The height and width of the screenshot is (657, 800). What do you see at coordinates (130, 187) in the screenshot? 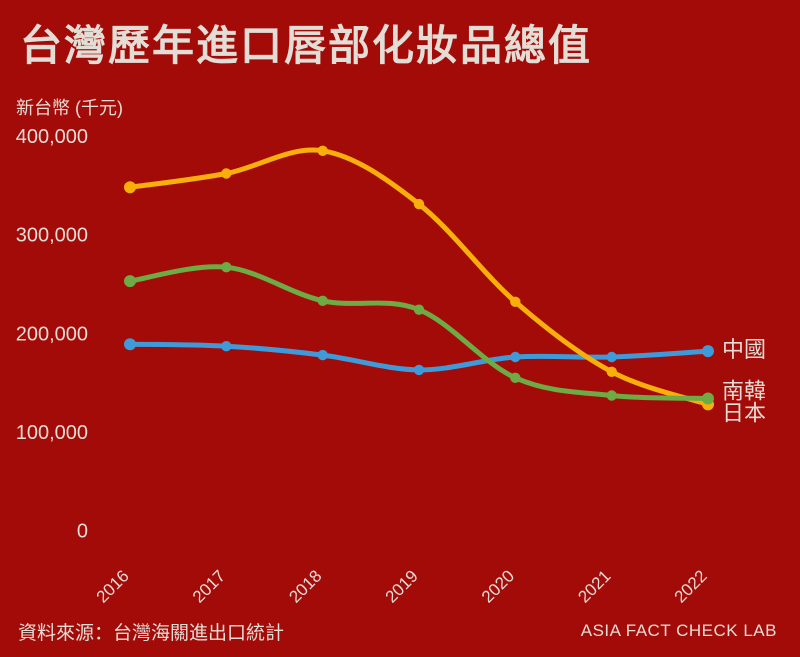
I see `data-point-japan-2016` at bounding box center [130, 187].